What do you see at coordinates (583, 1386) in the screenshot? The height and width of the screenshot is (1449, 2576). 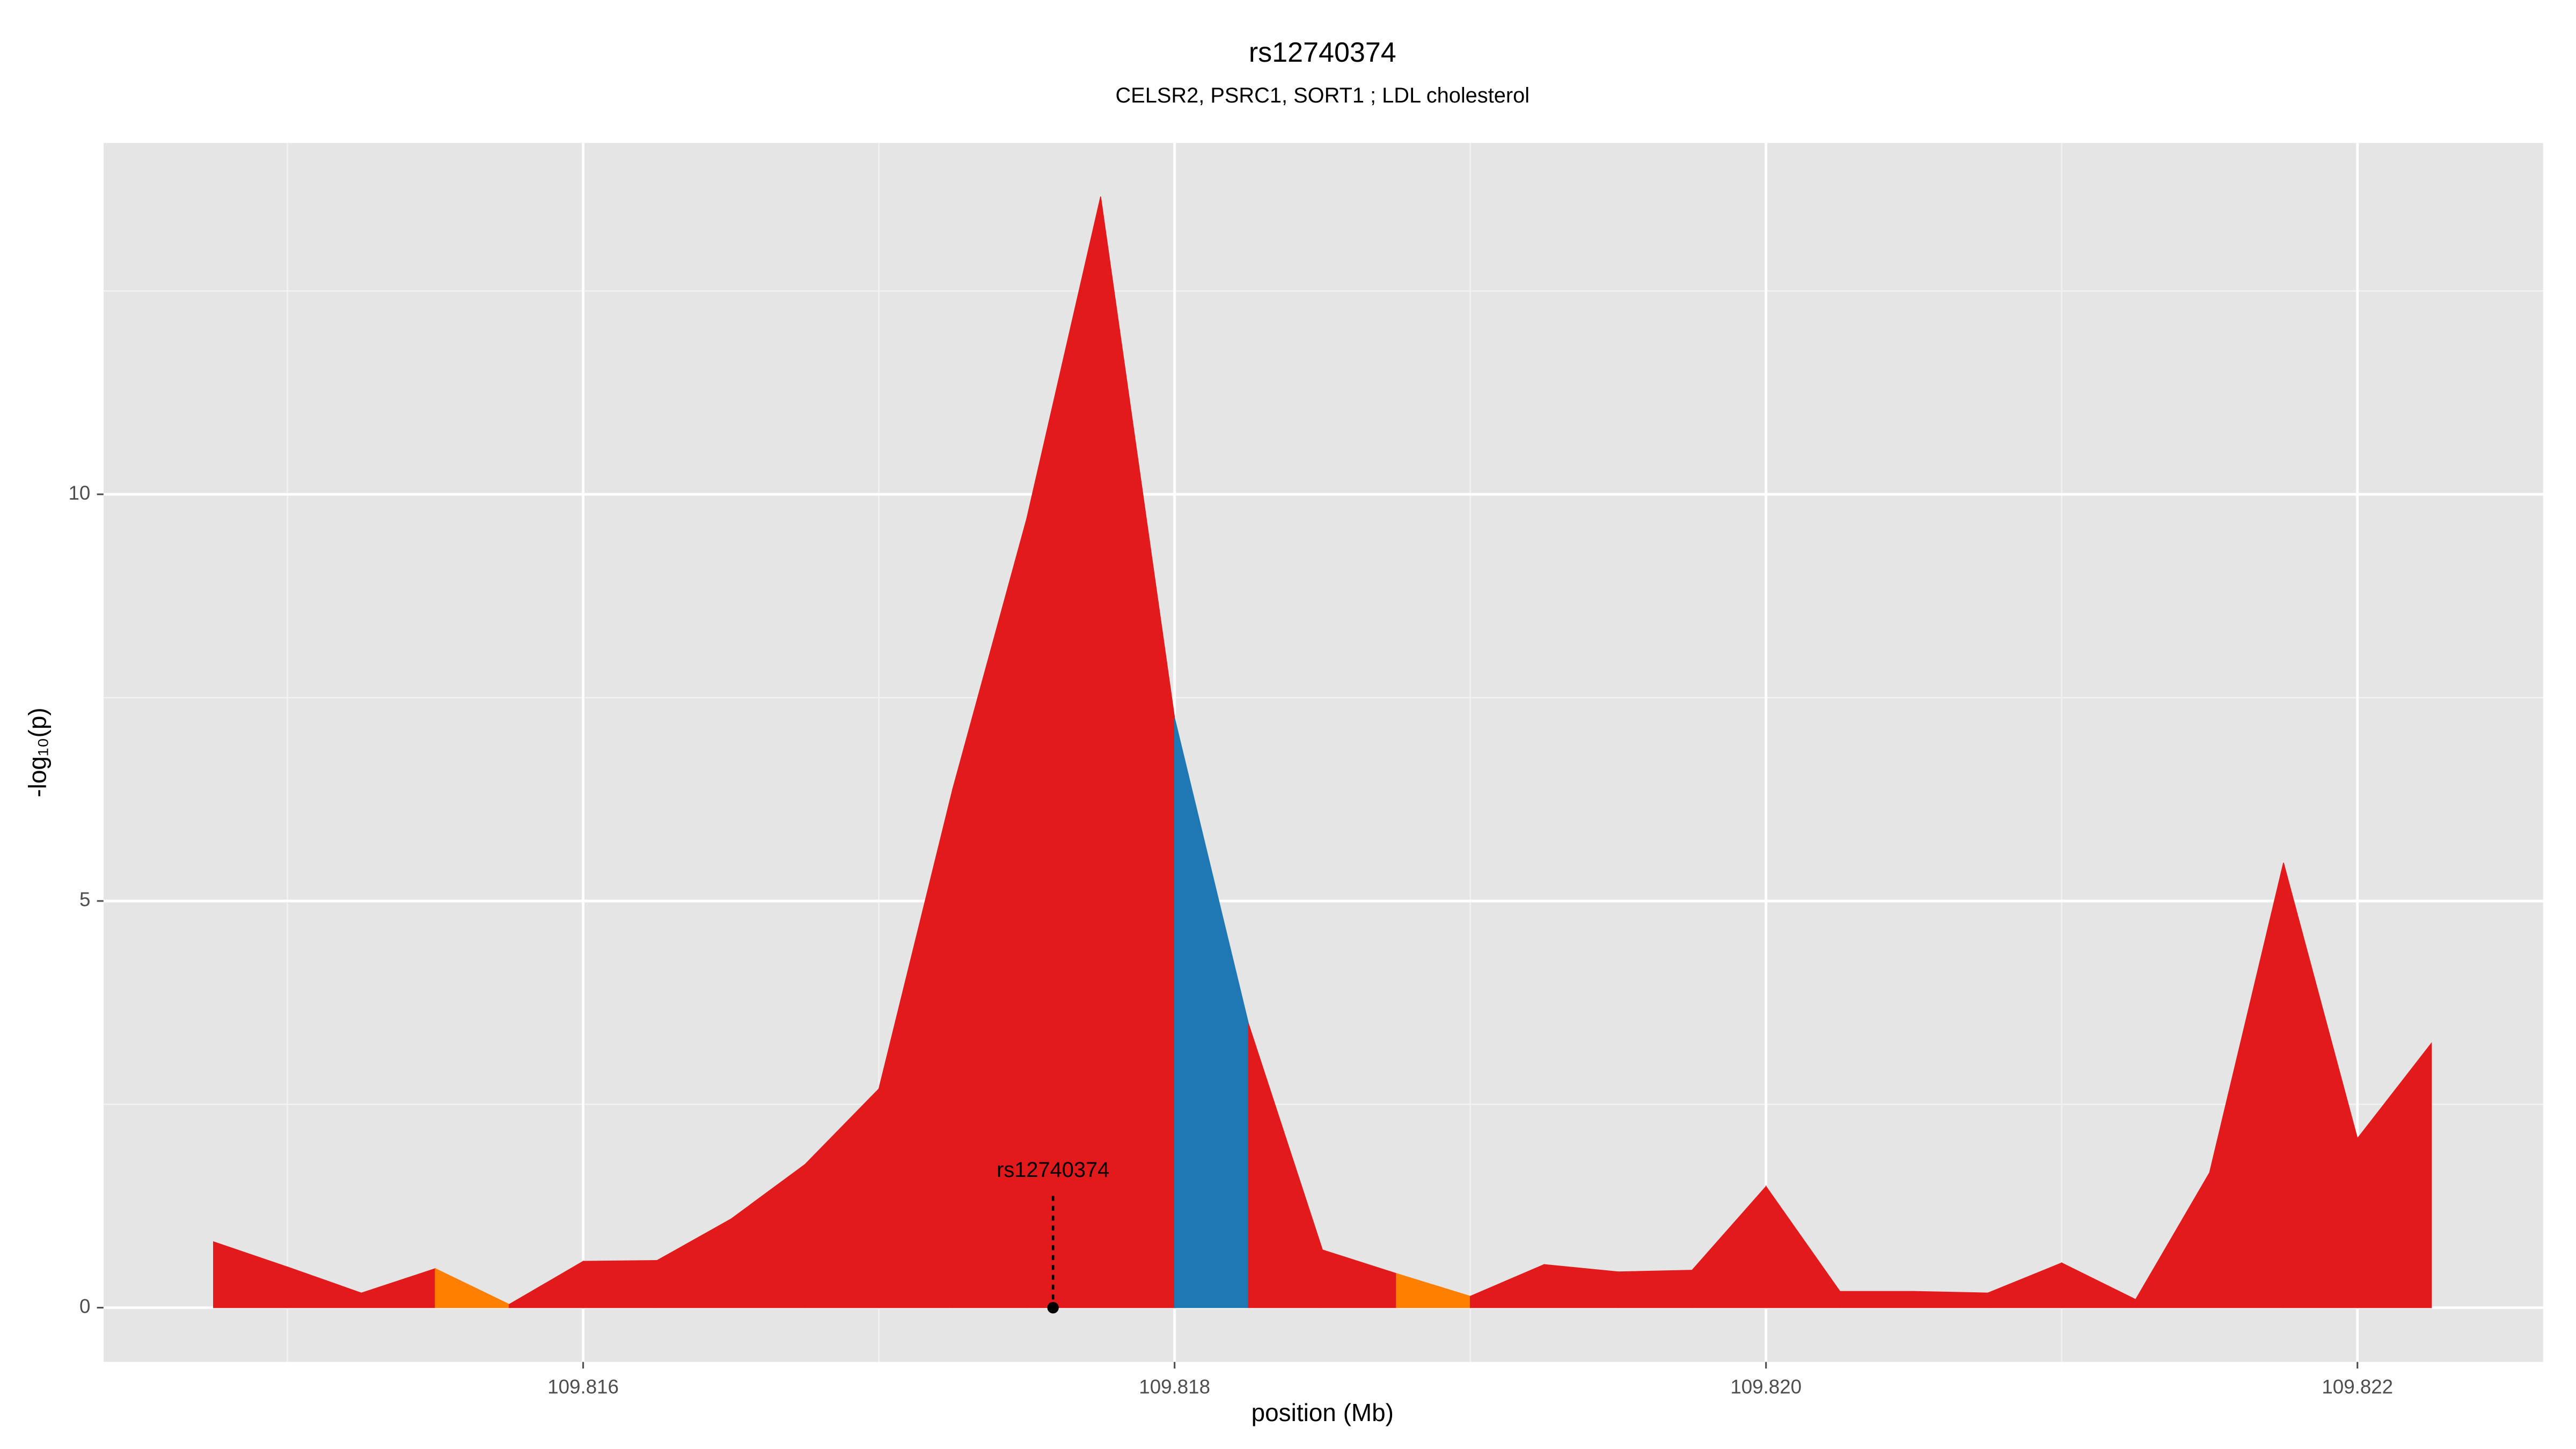 I see `x-tick-label: 109.816` at bounding box center [583, 1386].